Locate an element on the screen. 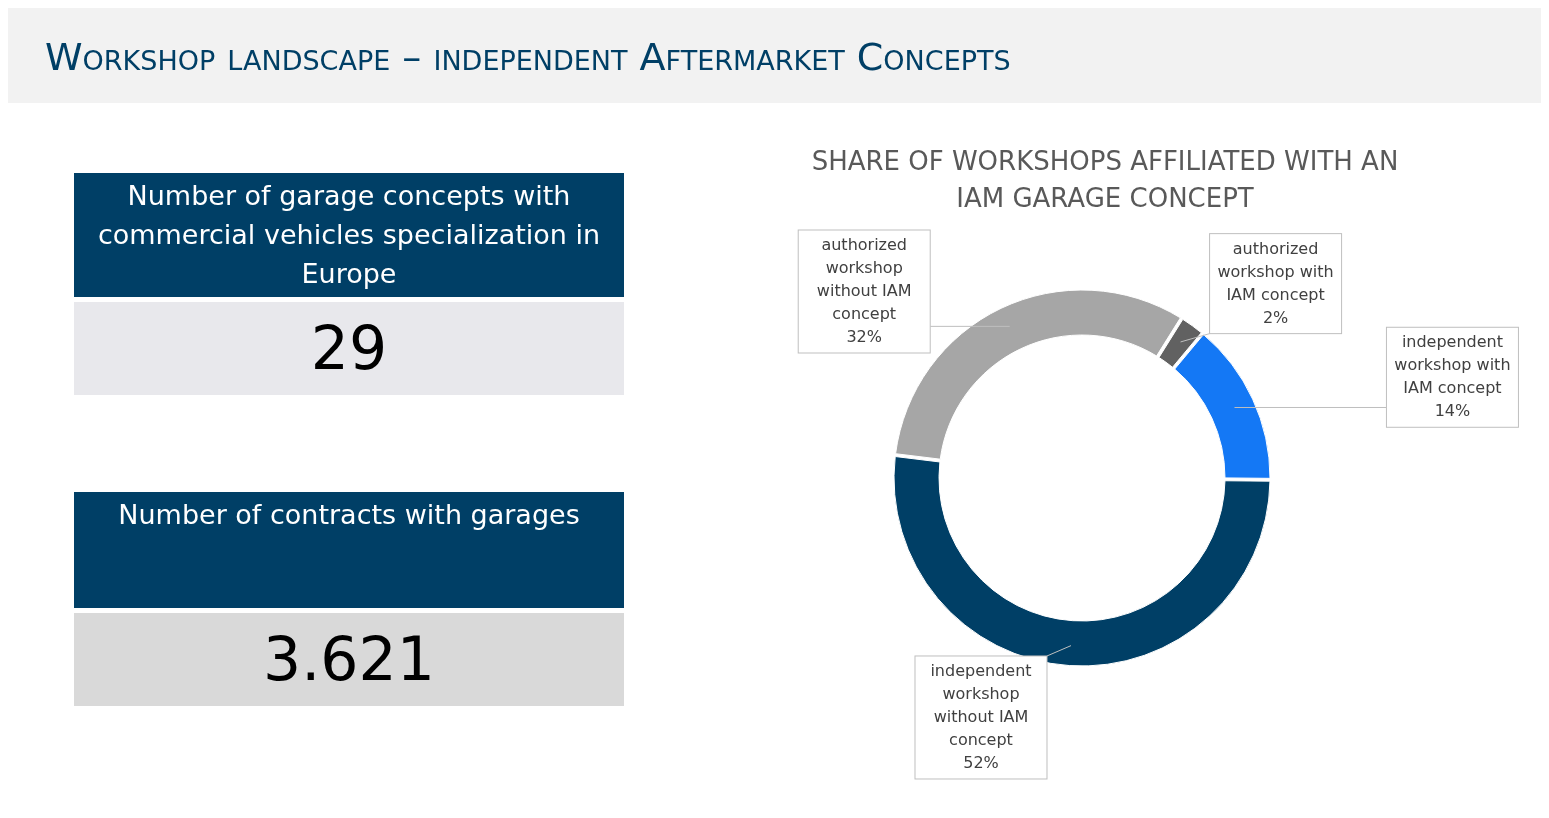 This screenshot has height=818, width=1549. slice-label: authorized workshop without IAM concept is located at coordinates (864, 279).